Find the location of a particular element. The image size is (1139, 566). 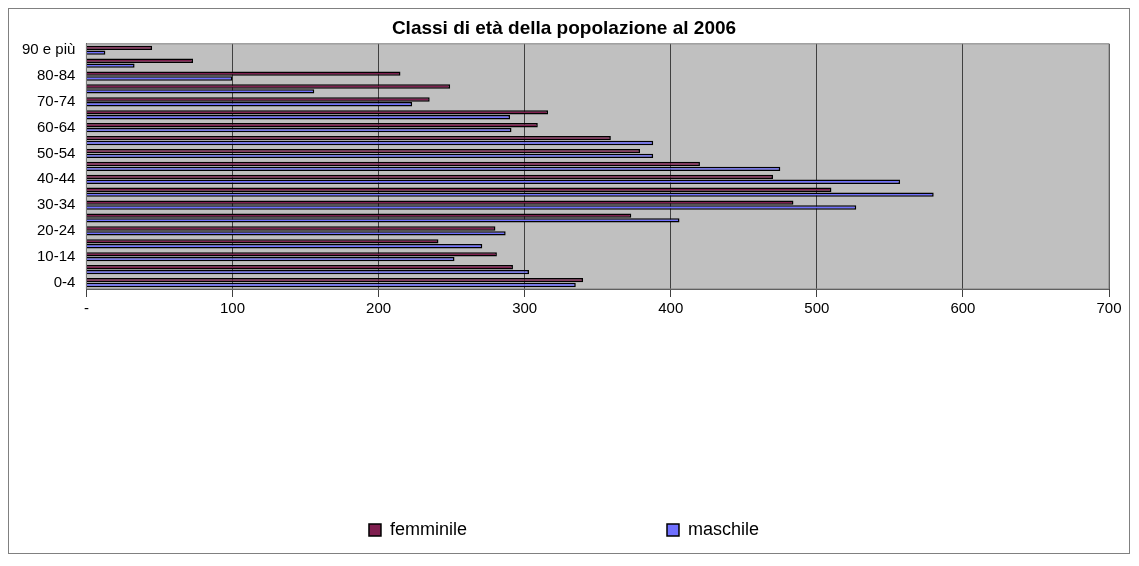

y-tick-label: 70-74 is located at coordinates (56, 101).